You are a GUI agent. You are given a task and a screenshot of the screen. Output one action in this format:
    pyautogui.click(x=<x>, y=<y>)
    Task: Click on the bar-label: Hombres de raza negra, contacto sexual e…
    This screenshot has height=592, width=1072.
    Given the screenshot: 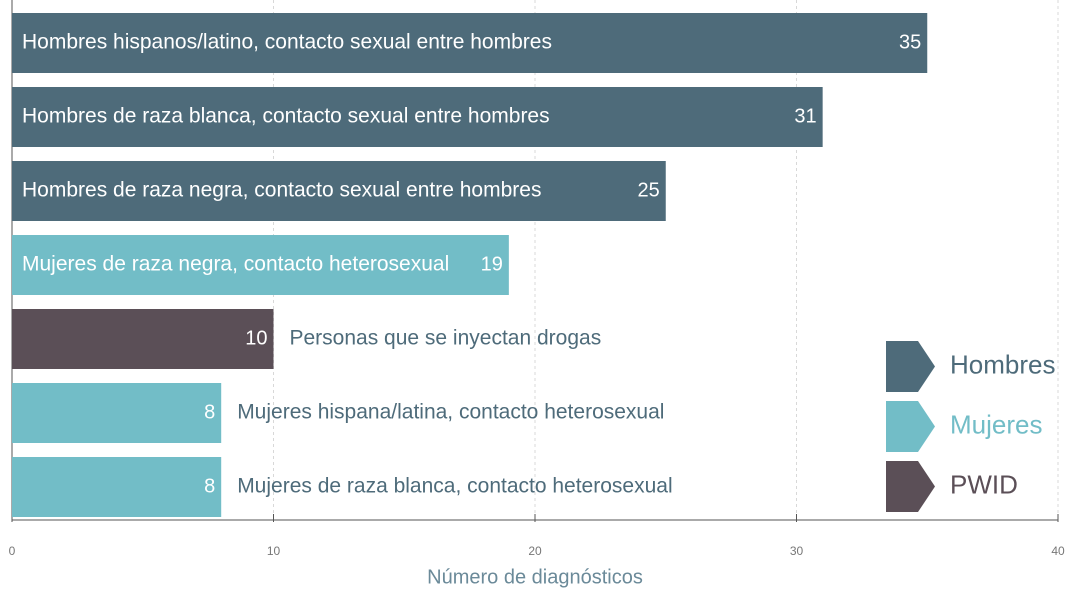 What is the action you would take?
    pyautogui.click(x=281, y=190)
    